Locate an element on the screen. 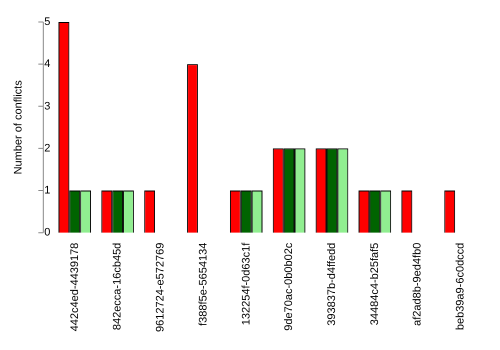 Image resolution: width=500 pixels, height=350 pixels. y-tick-label: 3 is located at coordinates (47, 106).